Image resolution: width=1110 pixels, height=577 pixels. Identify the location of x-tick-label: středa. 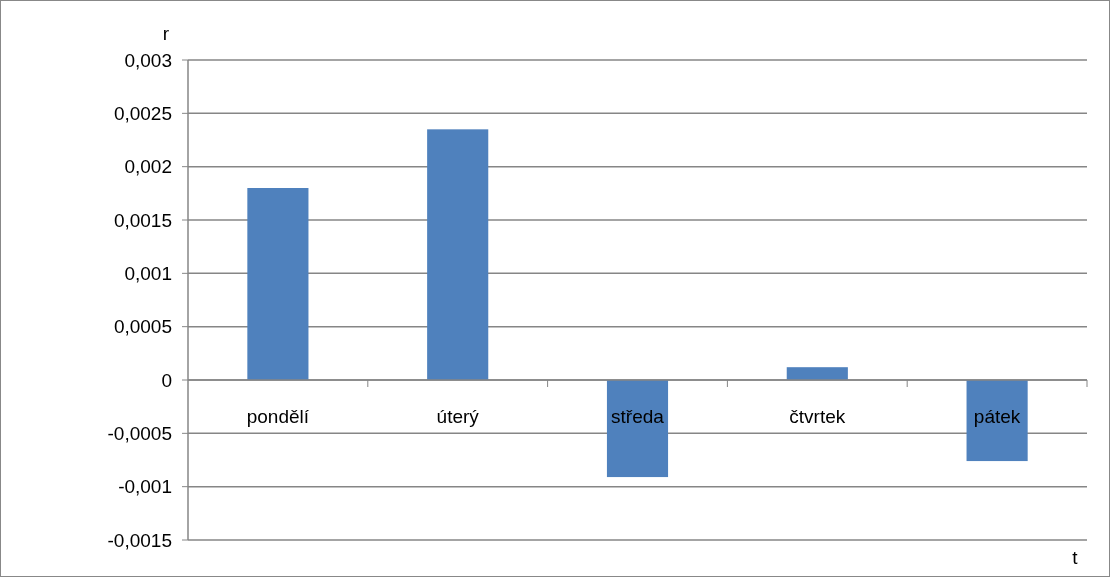
(638, 416).